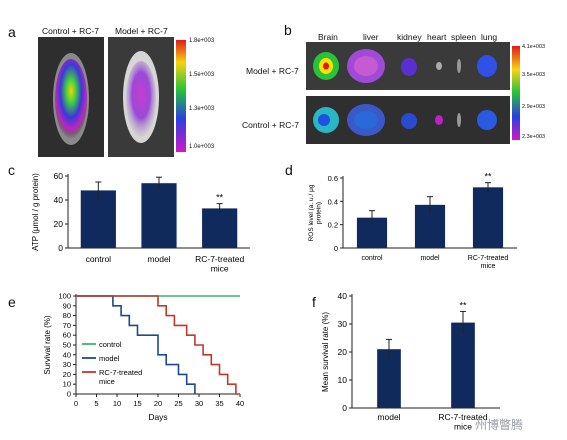  Describe the element at coordinates (315, 212) in the screenshot. I see `y-axis-label: ROS level (a. u./ μgprotein)` at that location.